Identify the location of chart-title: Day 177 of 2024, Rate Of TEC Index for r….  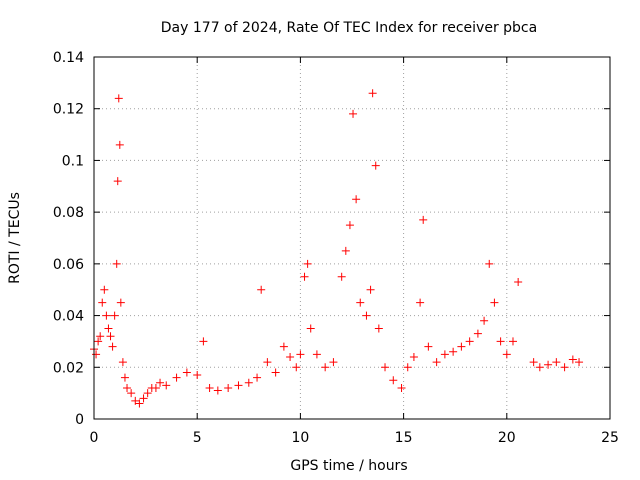
(349, 28).